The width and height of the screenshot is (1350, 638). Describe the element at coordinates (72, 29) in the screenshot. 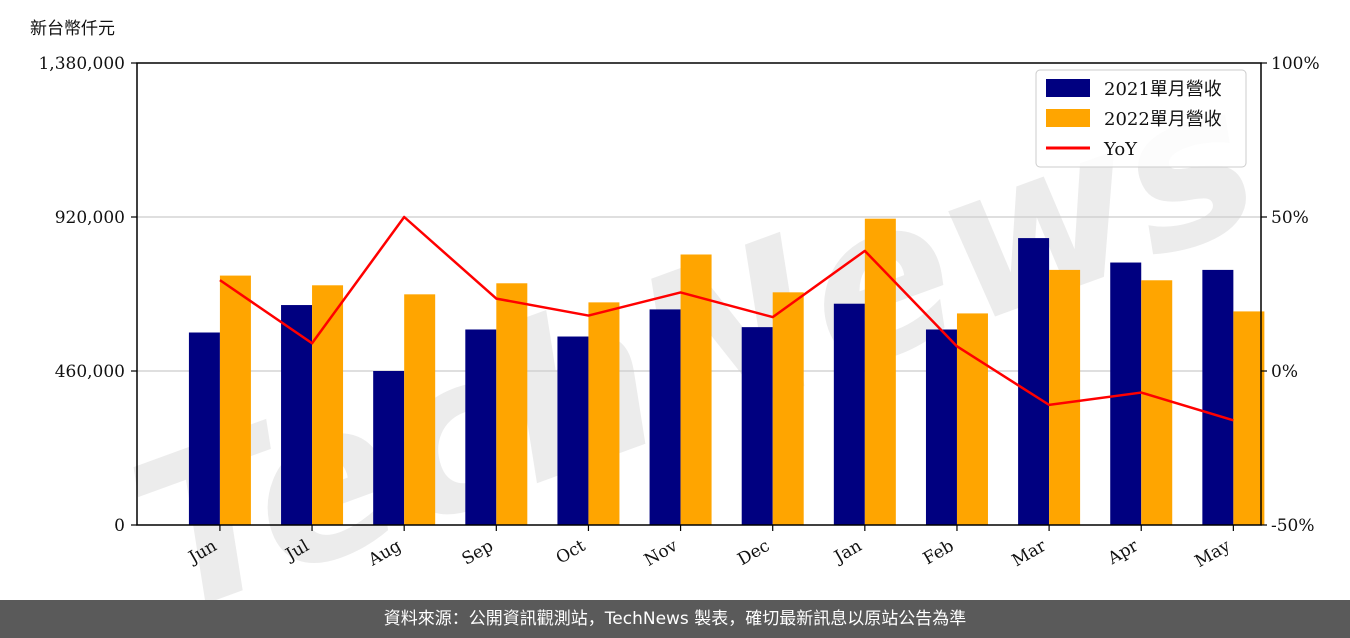

I see `y-axis-unit-label: 新台幣仟元` at that location.